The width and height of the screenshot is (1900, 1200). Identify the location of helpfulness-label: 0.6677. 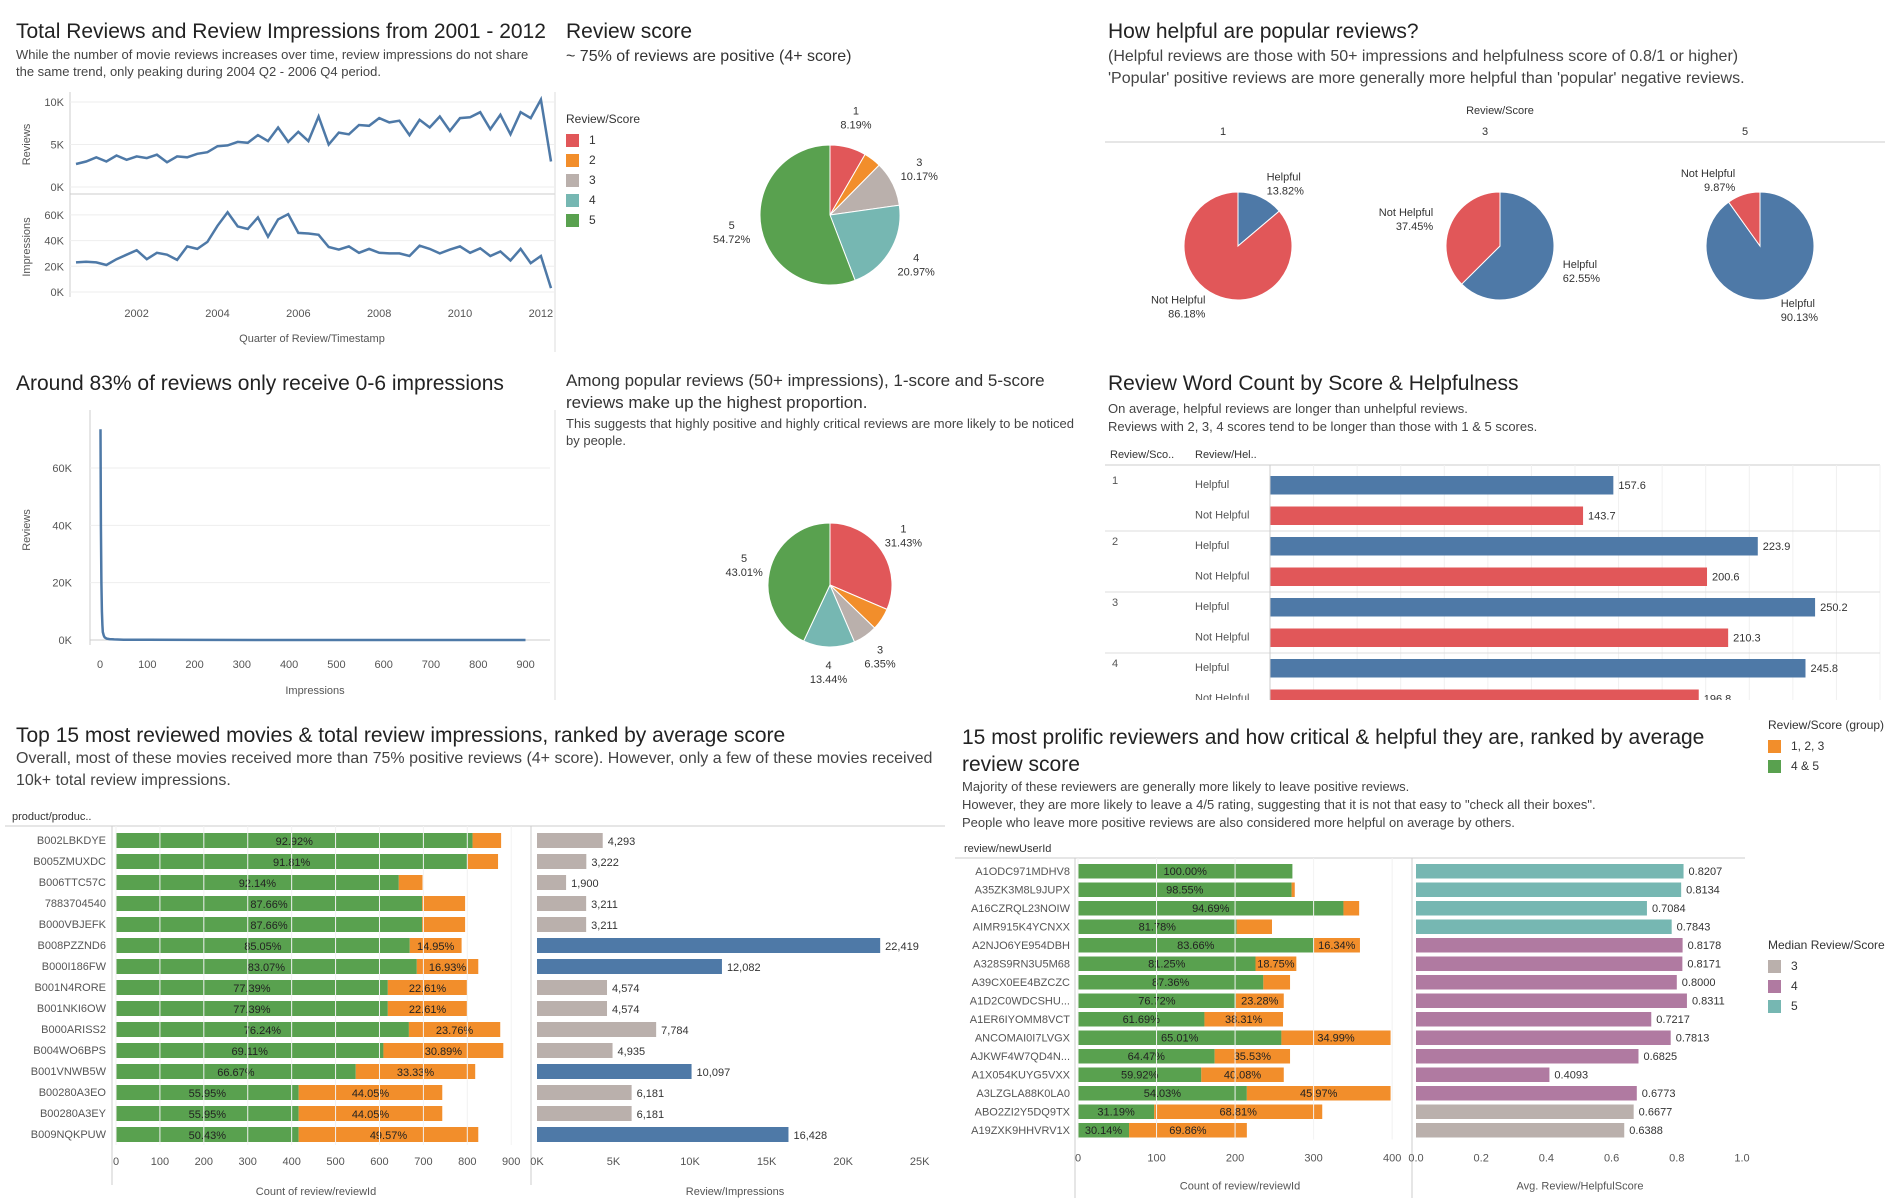
(1656, 1113).